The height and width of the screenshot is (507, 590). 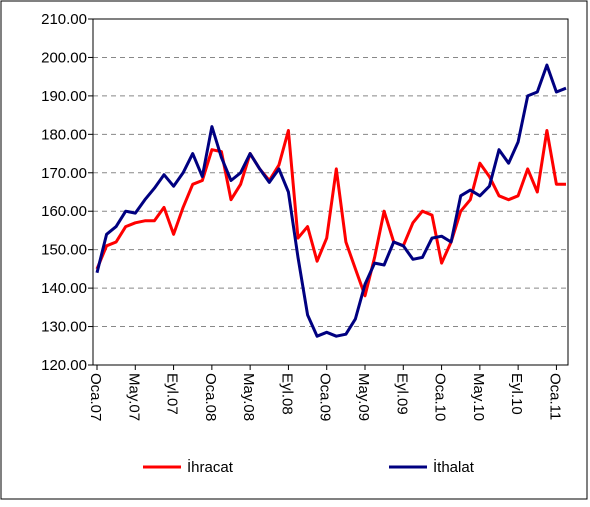 What do you see at coordinates (95, 397) in the screenshot?
I see `x-tick-label: Oca.07` at bounding box center [95, 397].